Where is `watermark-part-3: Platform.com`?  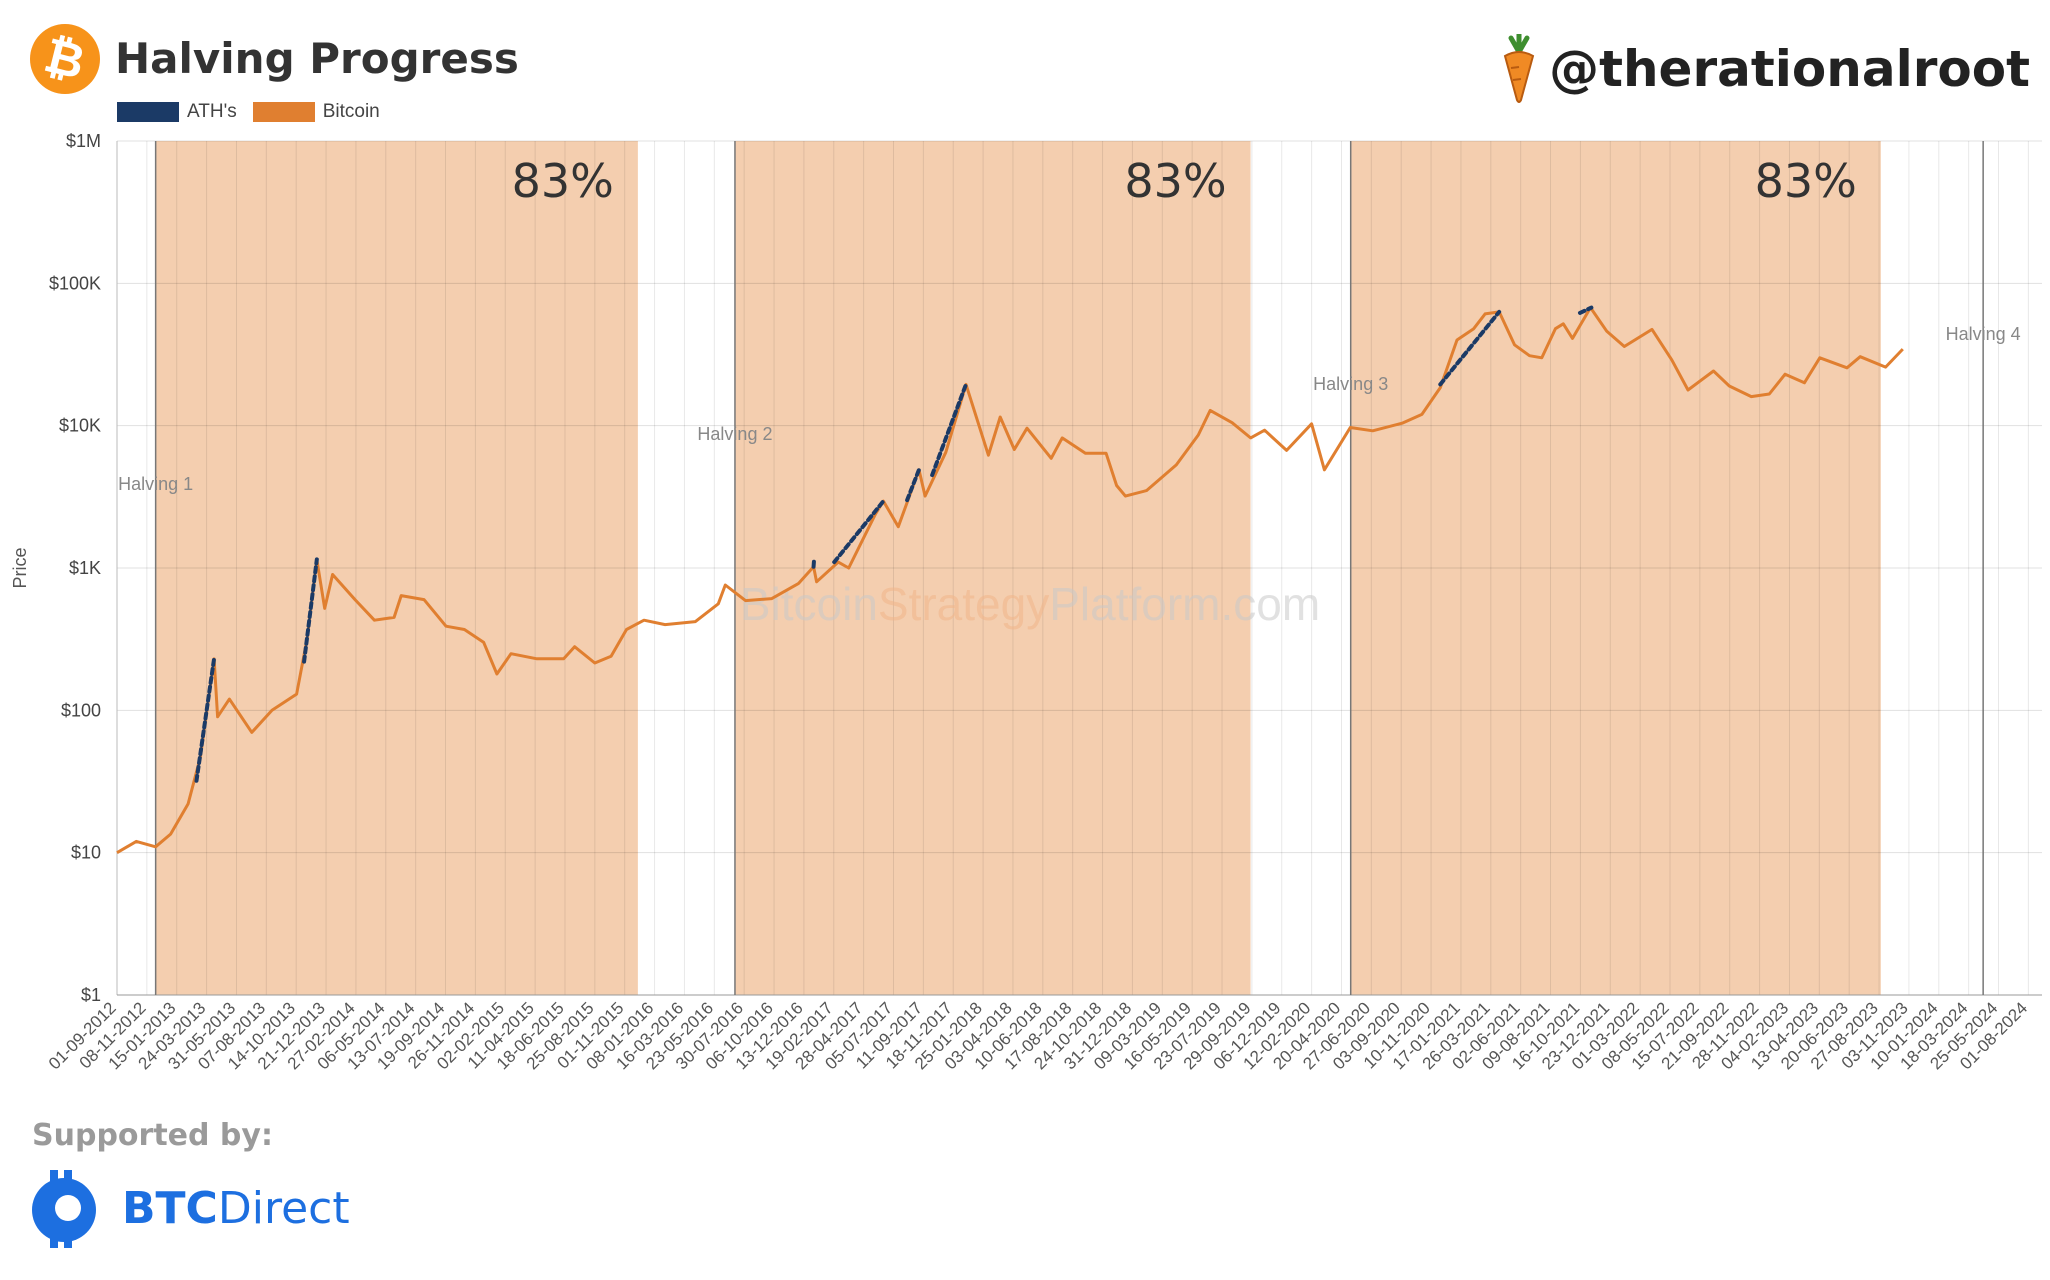
watermark-part-3: Platform.com is located at coordinates (1184, 604).